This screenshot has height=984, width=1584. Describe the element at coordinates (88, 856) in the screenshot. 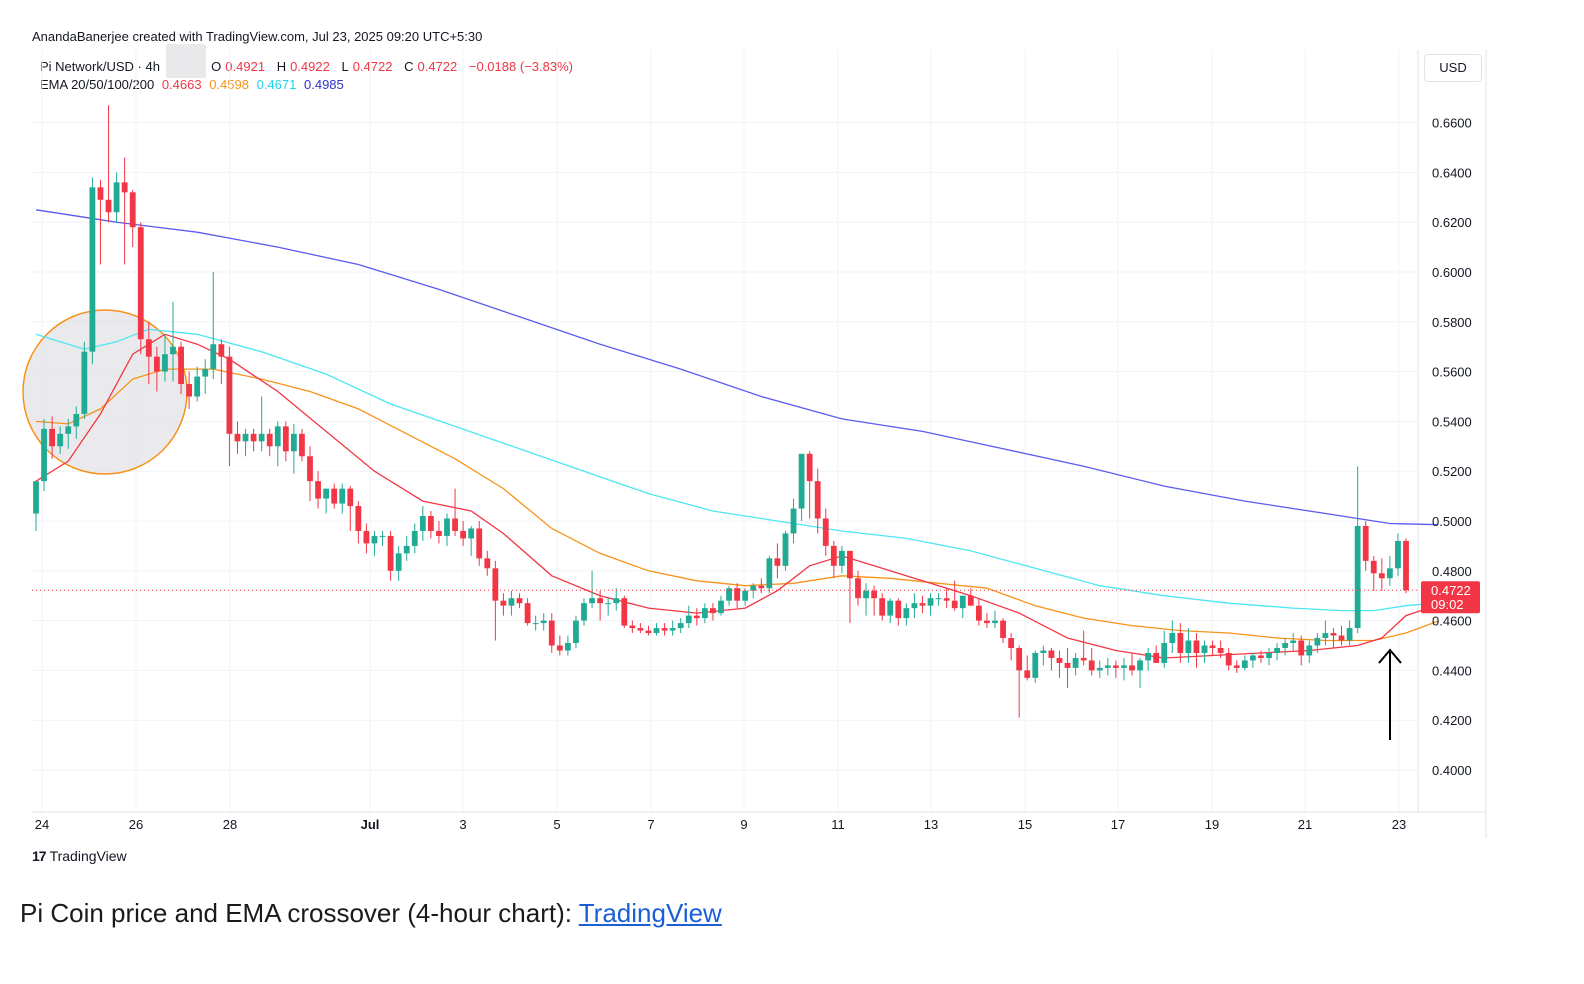

I see `tradingview-logo-text: TradingView` at that location.